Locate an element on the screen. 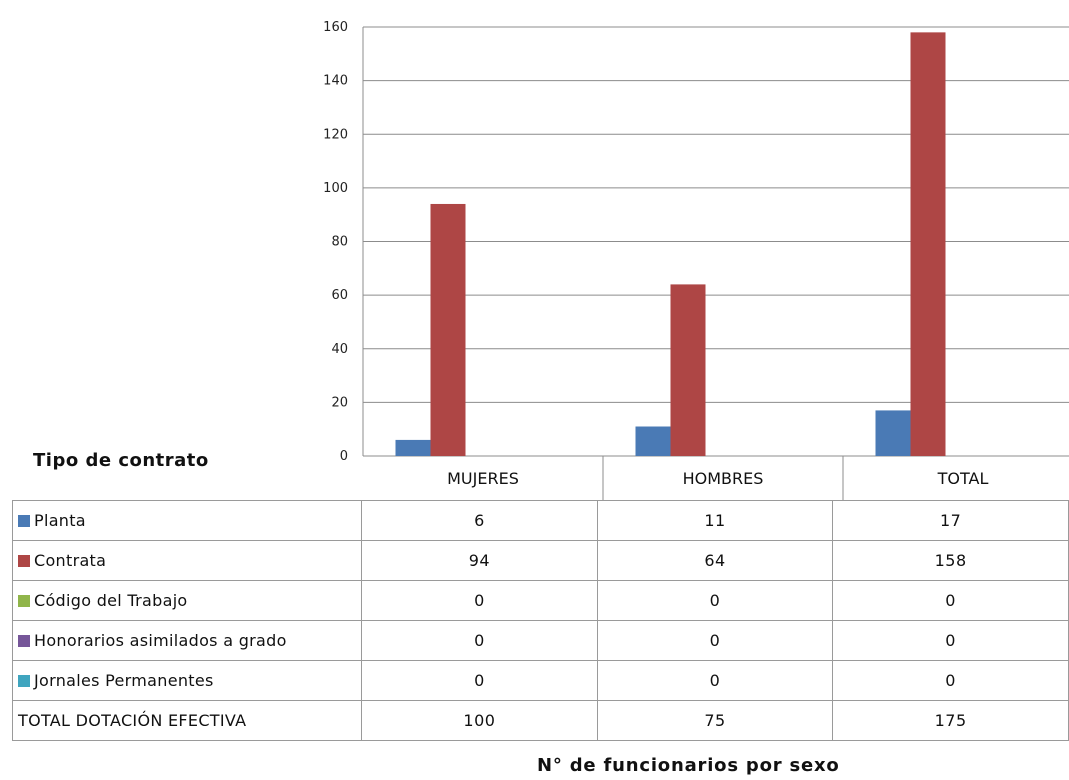 The width and height of the screenshot is (1069, 780). y-tick-label: 40 is located at coordinates (339, 349).